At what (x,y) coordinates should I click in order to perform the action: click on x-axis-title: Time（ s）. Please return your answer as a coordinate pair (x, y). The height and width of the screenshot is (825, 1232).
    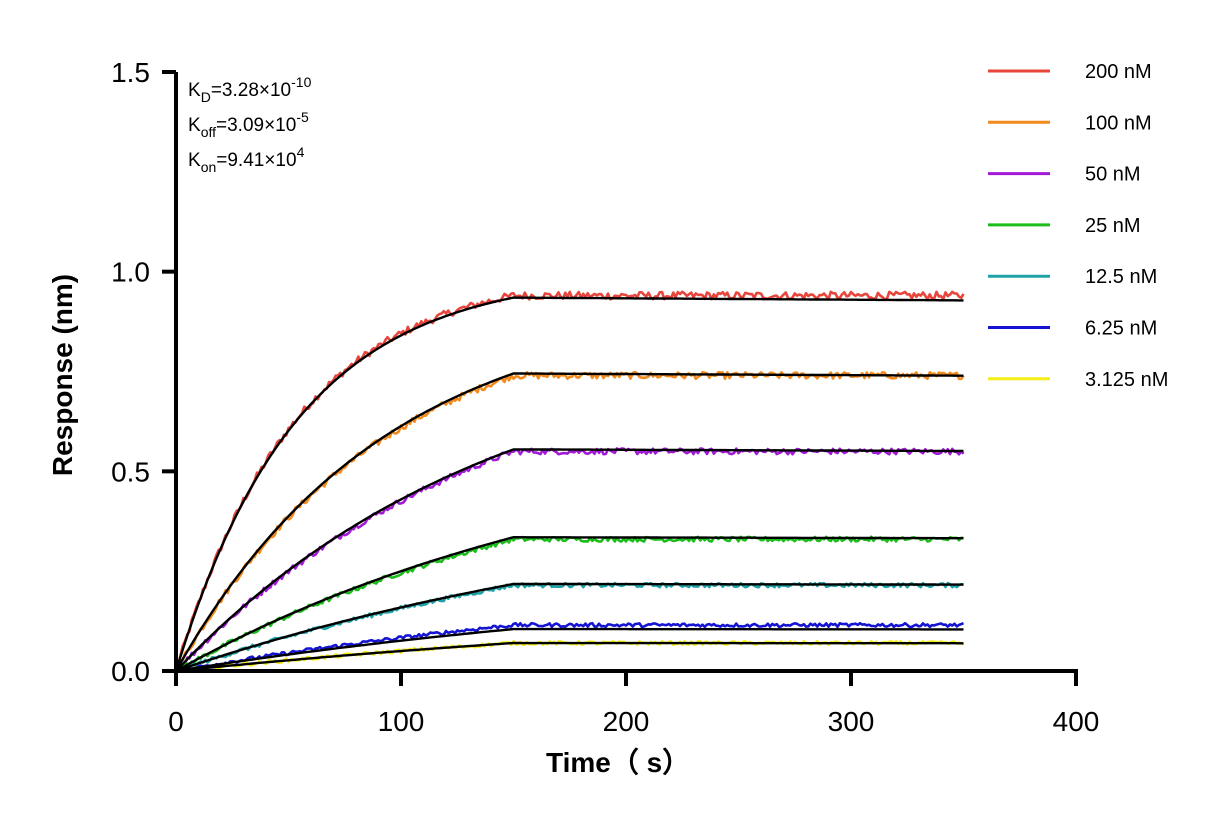
    Looking at the image, I should click on (618, 762).